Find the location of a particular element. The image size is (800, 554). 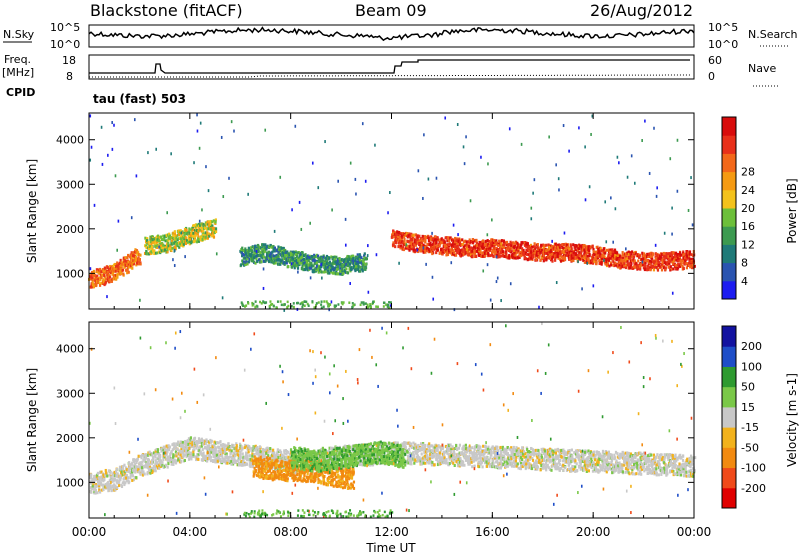

colorbar-swatch is located at coordinates (729, 126).